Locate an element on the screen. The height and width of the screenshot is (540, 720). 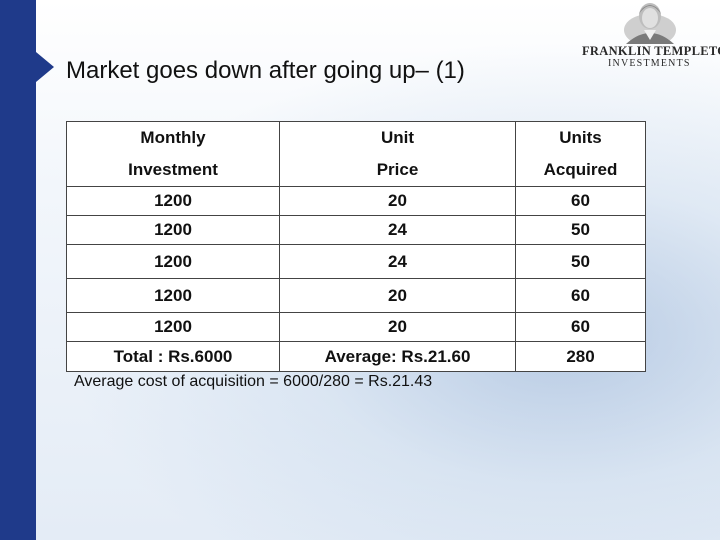
title-arrow-icon is located at coordinates (45, 67).